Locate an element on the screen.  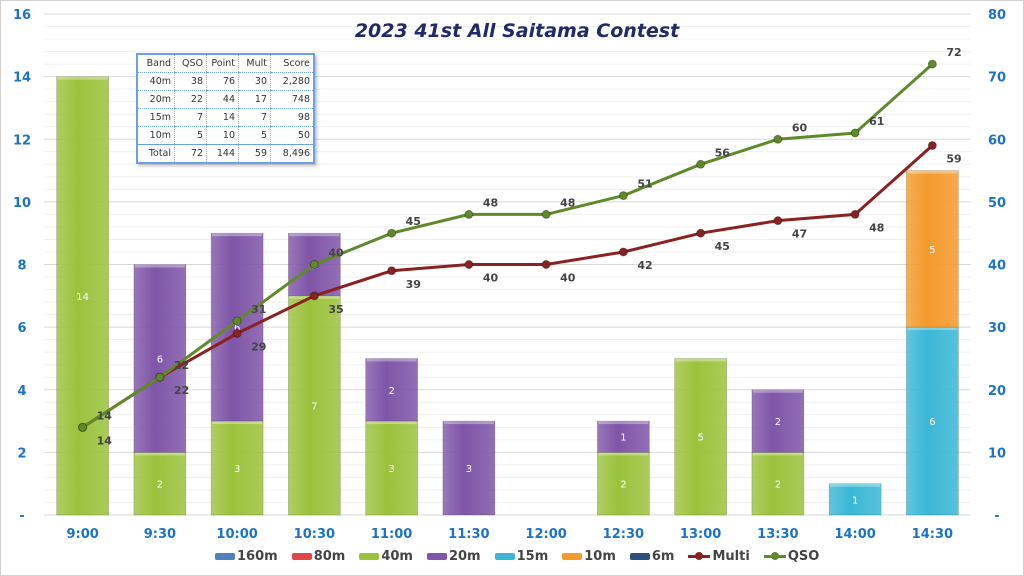
table-cell: 8,496 is located at coordinates (292, 154).